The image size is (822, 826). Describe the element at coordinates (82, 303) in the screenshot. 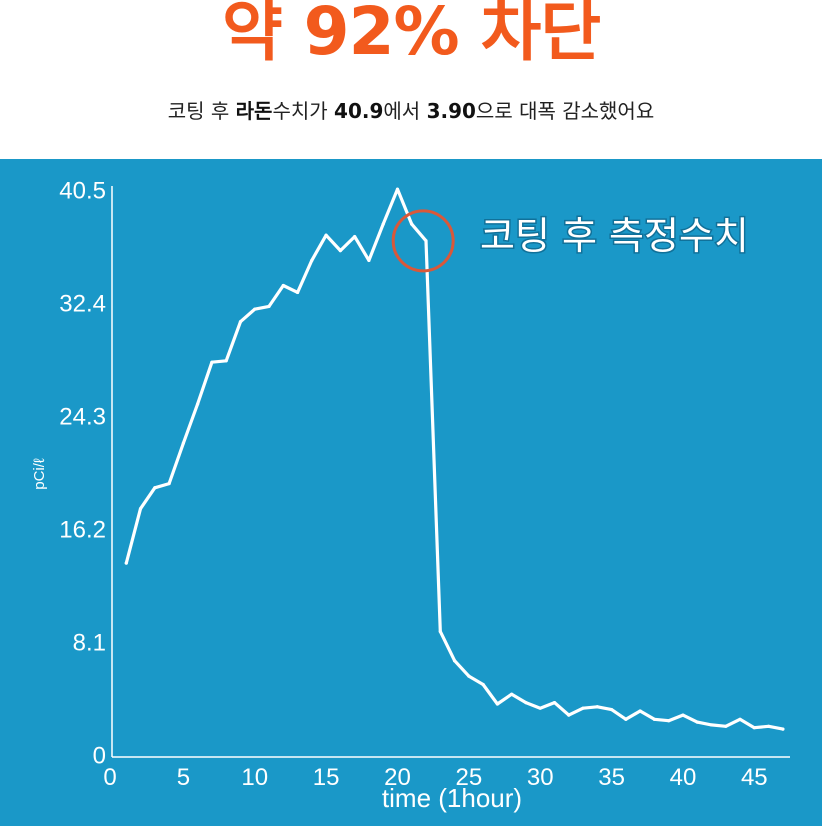

I see `y-tick-label: 32.4` at that location.